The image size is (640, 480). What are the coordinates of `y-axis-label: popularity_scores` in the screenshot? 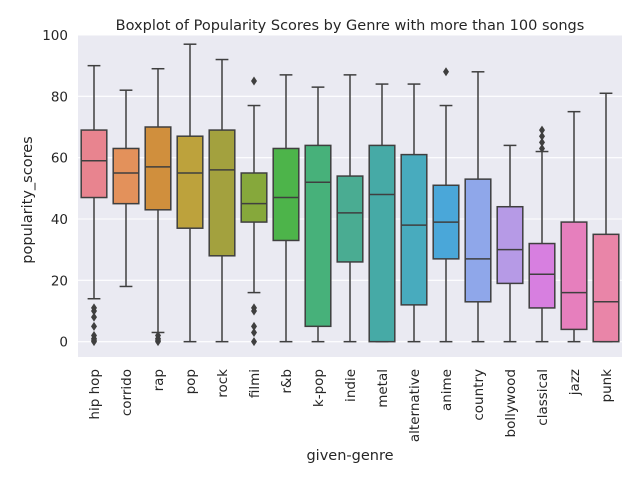 It's located at (28, 199).